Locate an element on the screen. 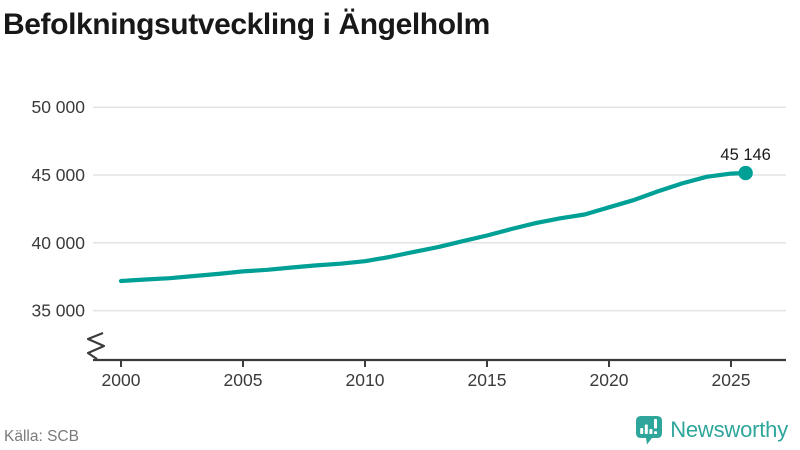 This screenshot has height=450, width=800. x-axis: 2000 2005 2010 2015 2020 2025 is located at coordinates (439, 374).